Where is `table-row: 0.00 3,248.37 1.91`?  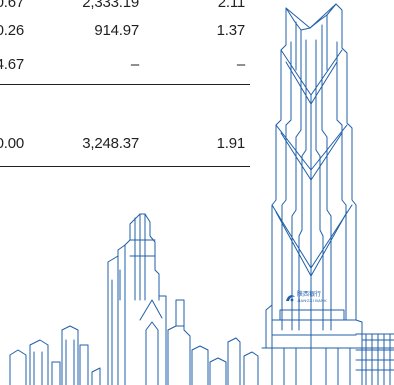
table-row: 0.00 3,248.37 1.91 is located at coordinates (125, 144).